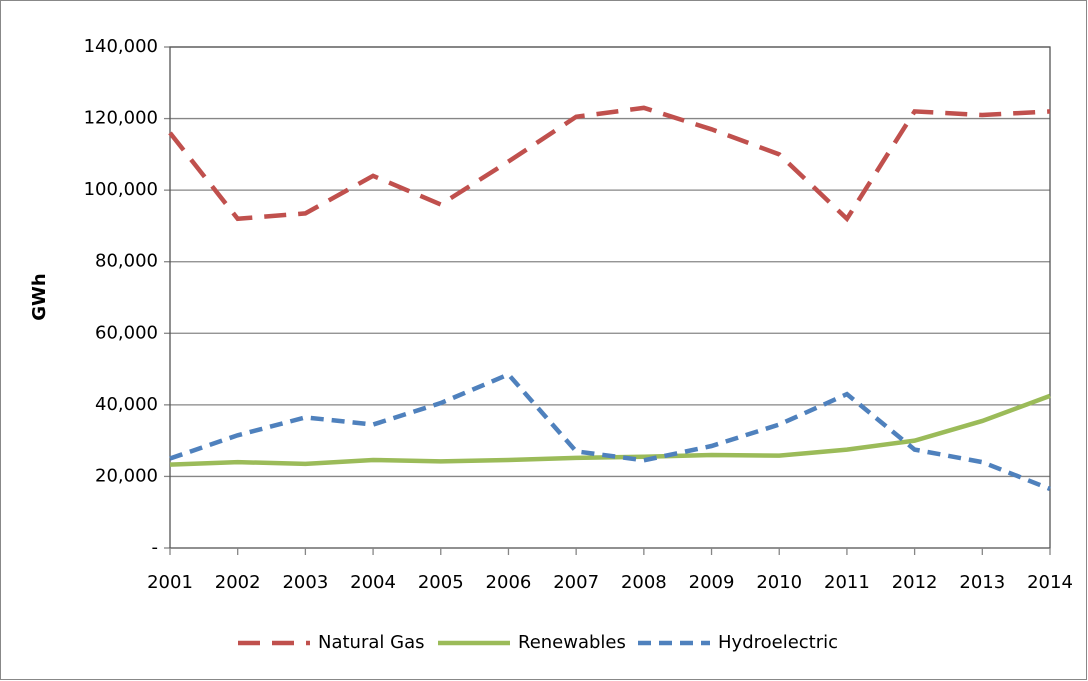  I want to click on x-tick-label: 2009, so click(712, 582).